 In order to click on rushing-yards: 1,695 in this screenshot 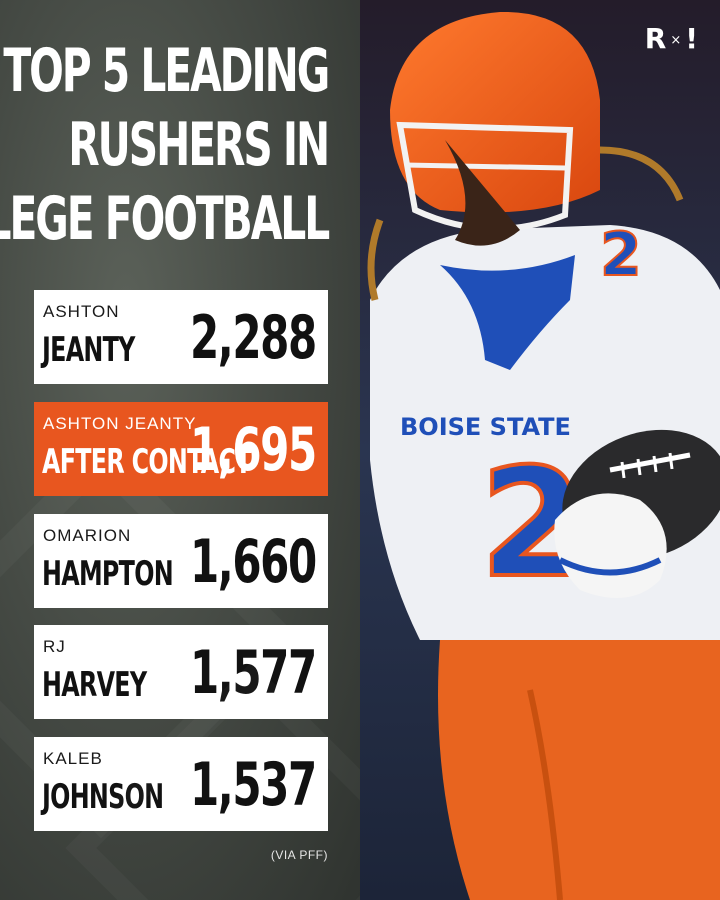, I will do `click(253, 450)`.